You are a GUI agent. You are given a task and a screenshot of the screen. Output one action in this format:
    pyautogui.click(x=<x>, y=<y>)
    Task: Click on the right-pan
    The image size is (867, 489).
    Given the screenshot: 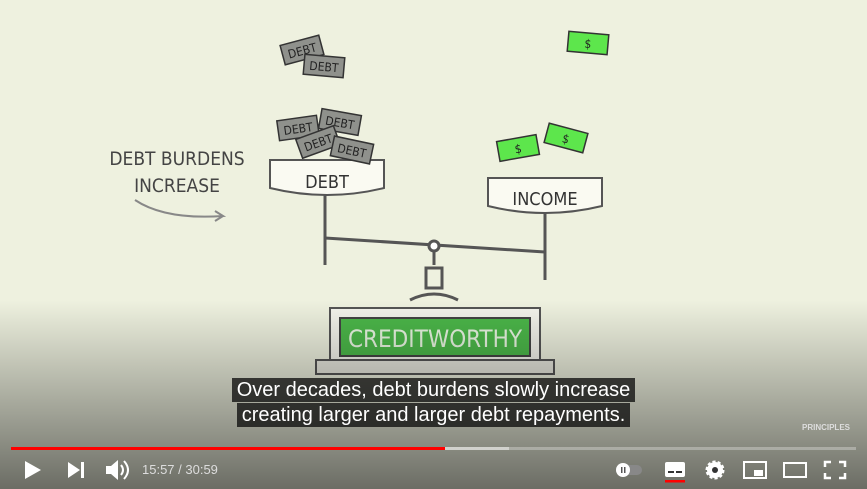 What is the action you would take?
    pyautogui.click(x=545, y=195)
    